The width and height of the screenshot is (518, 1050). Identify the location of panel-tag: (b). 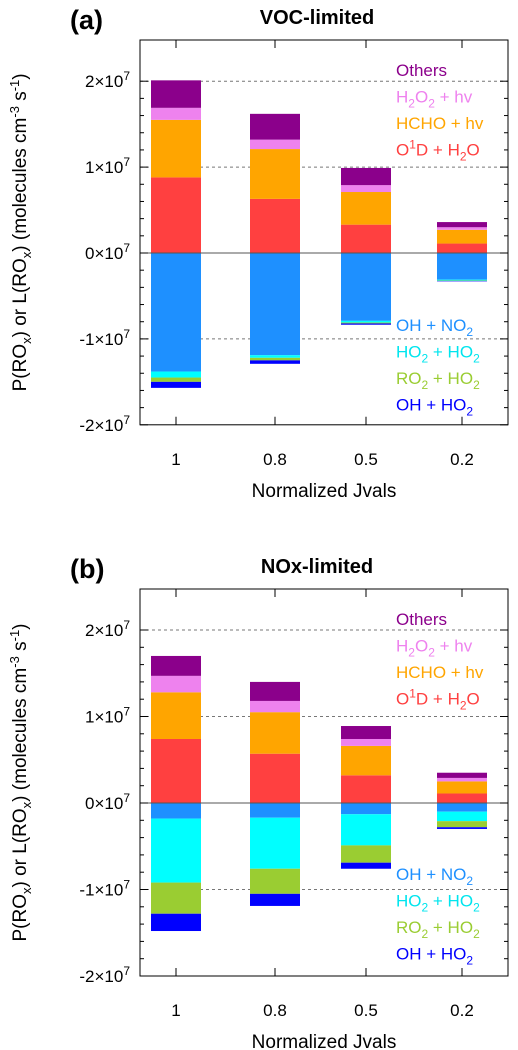
(87, 569).